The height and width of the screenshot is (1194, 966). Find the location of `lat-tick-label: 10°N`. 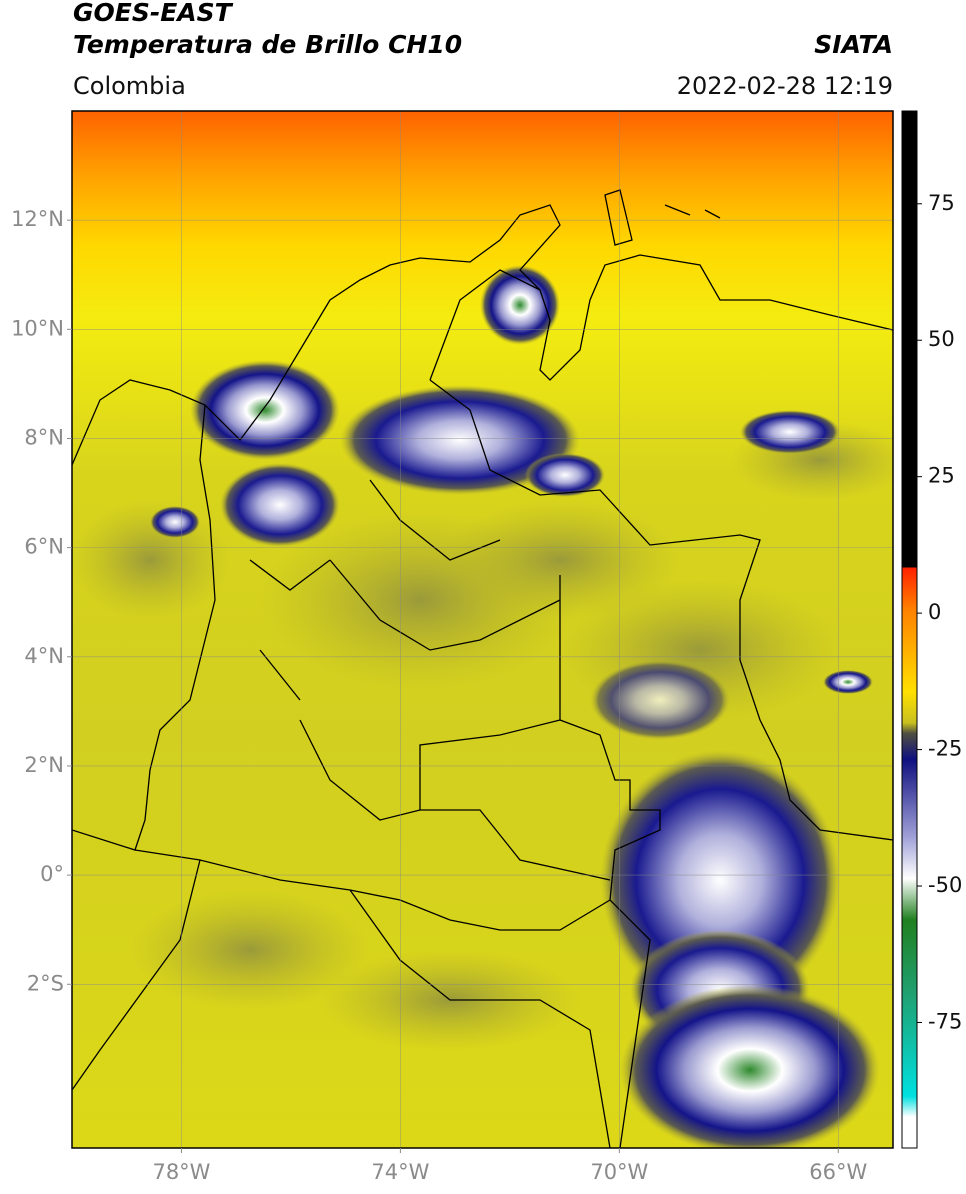

lat-tick-label: 10°N is located at coordinates (37, 328).